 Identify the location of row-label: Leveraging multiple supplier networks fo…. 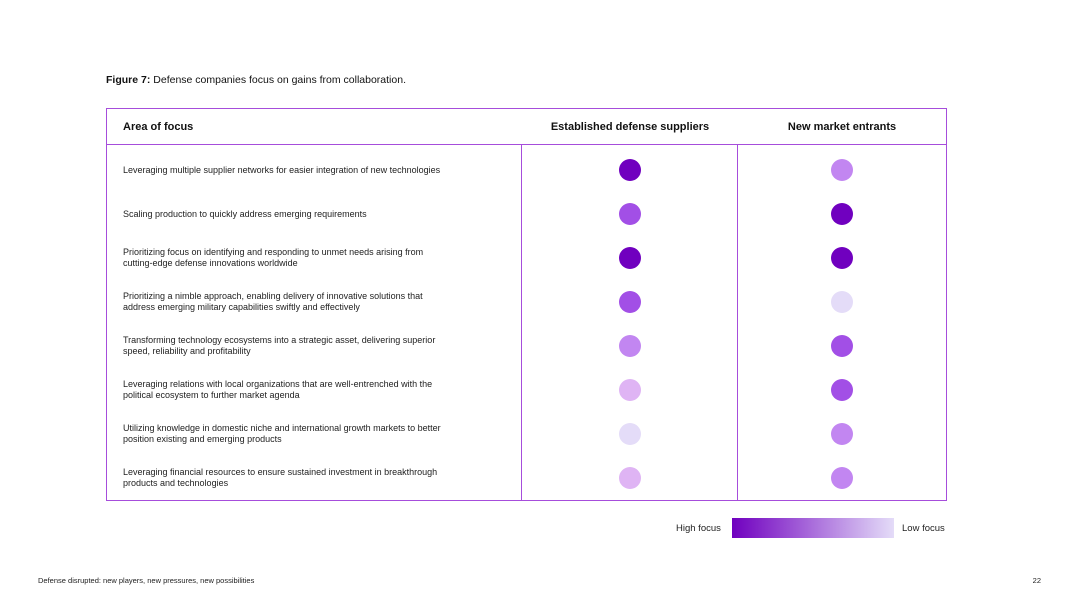
(282, 169).